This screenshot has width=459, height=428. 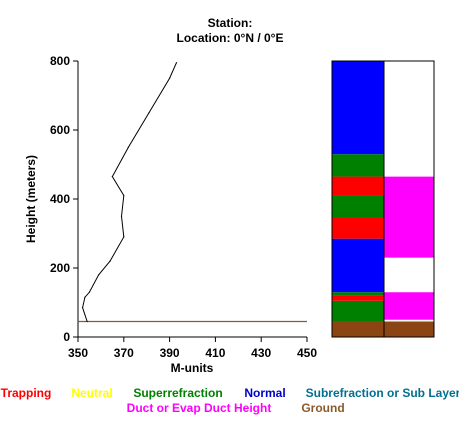 What do you see at coordinates (307, 353) in the screenshot?
I see `x-tick-label: 450` at bounding box center [307, 353].